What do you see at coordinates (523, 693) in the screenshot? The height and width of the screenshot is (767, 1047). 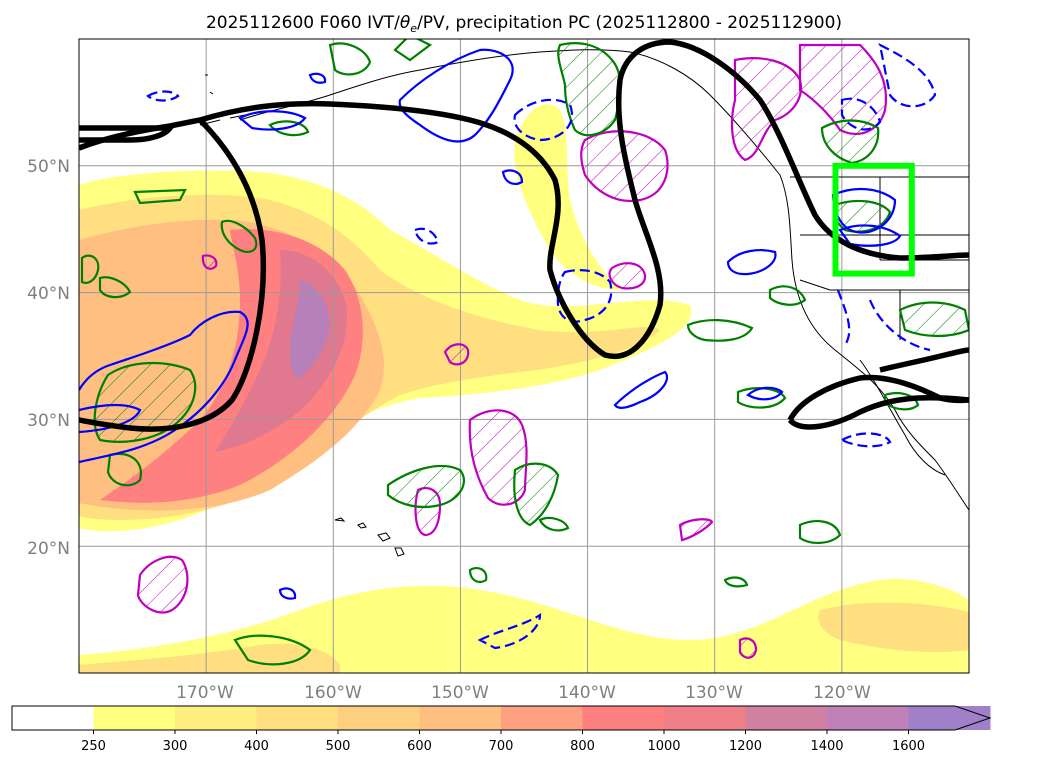 I see `longitude-labels: 170°W 160°W 150°W 140°W 130°W 120°W` at bounding box center [523, 693].